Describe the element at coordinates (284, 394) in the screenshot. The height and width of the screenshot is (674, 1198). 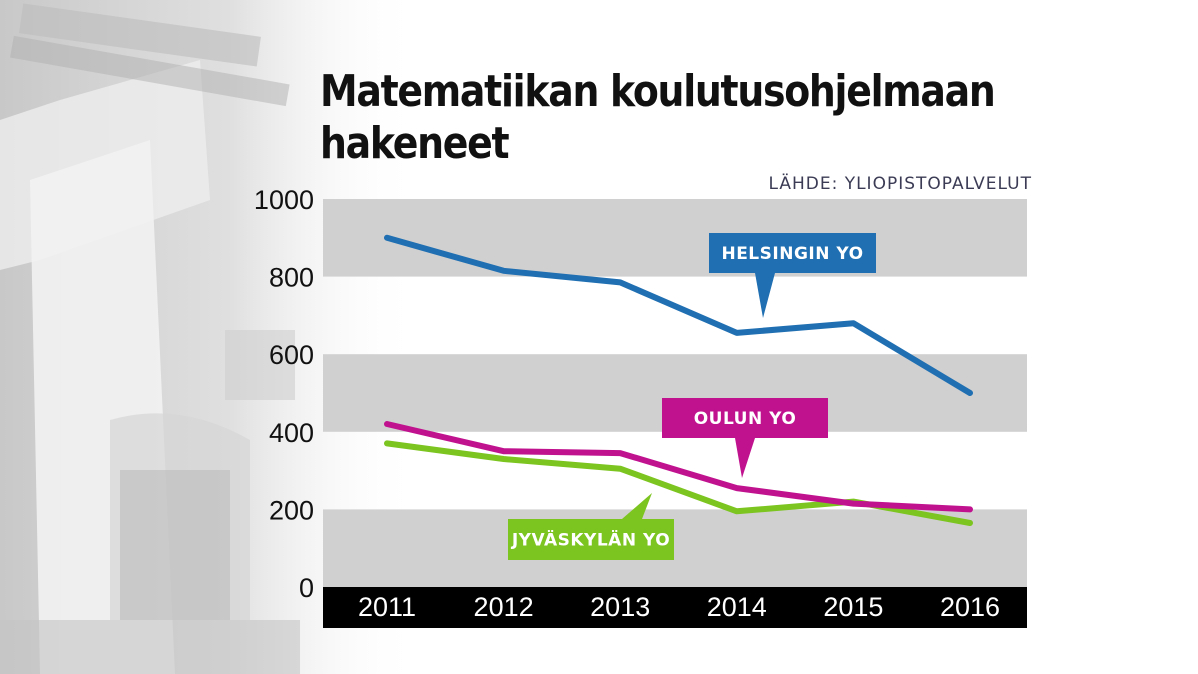
I see `y-axis-ticks: 0 200 400 600 800 1000` at that location.